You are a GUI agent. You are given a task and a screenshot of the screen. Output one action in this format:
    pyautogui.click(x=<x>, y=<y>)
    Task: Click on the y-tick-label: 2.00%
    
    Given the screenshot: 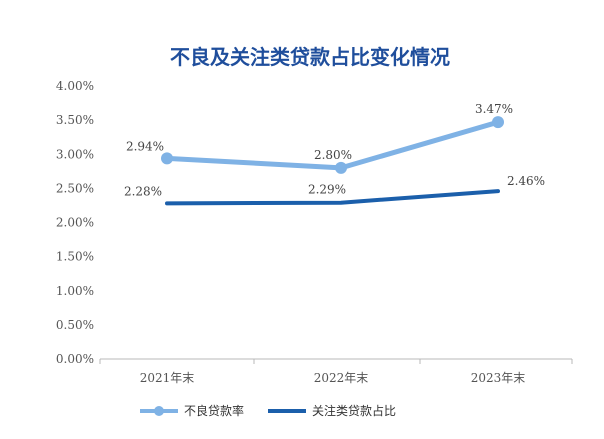 What is the action you would take?
    pyautogui.click(x=75, y=223)
    